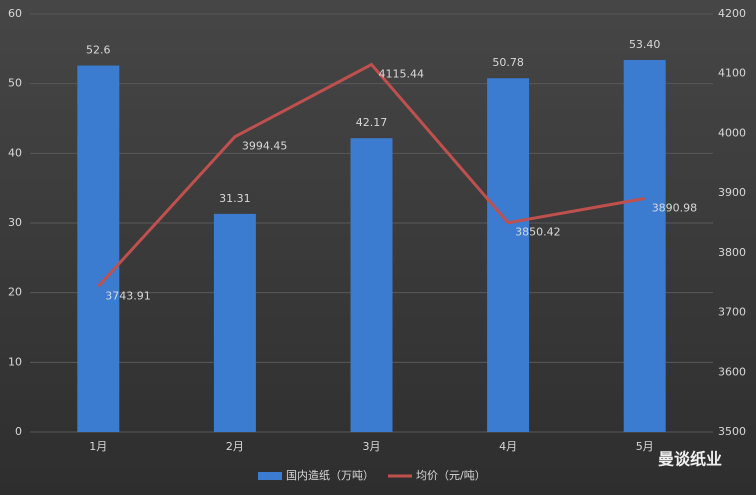  Describe the element at coordinates (15, 13) in the screenshot. I see `y-tick-label: 60` at that location.